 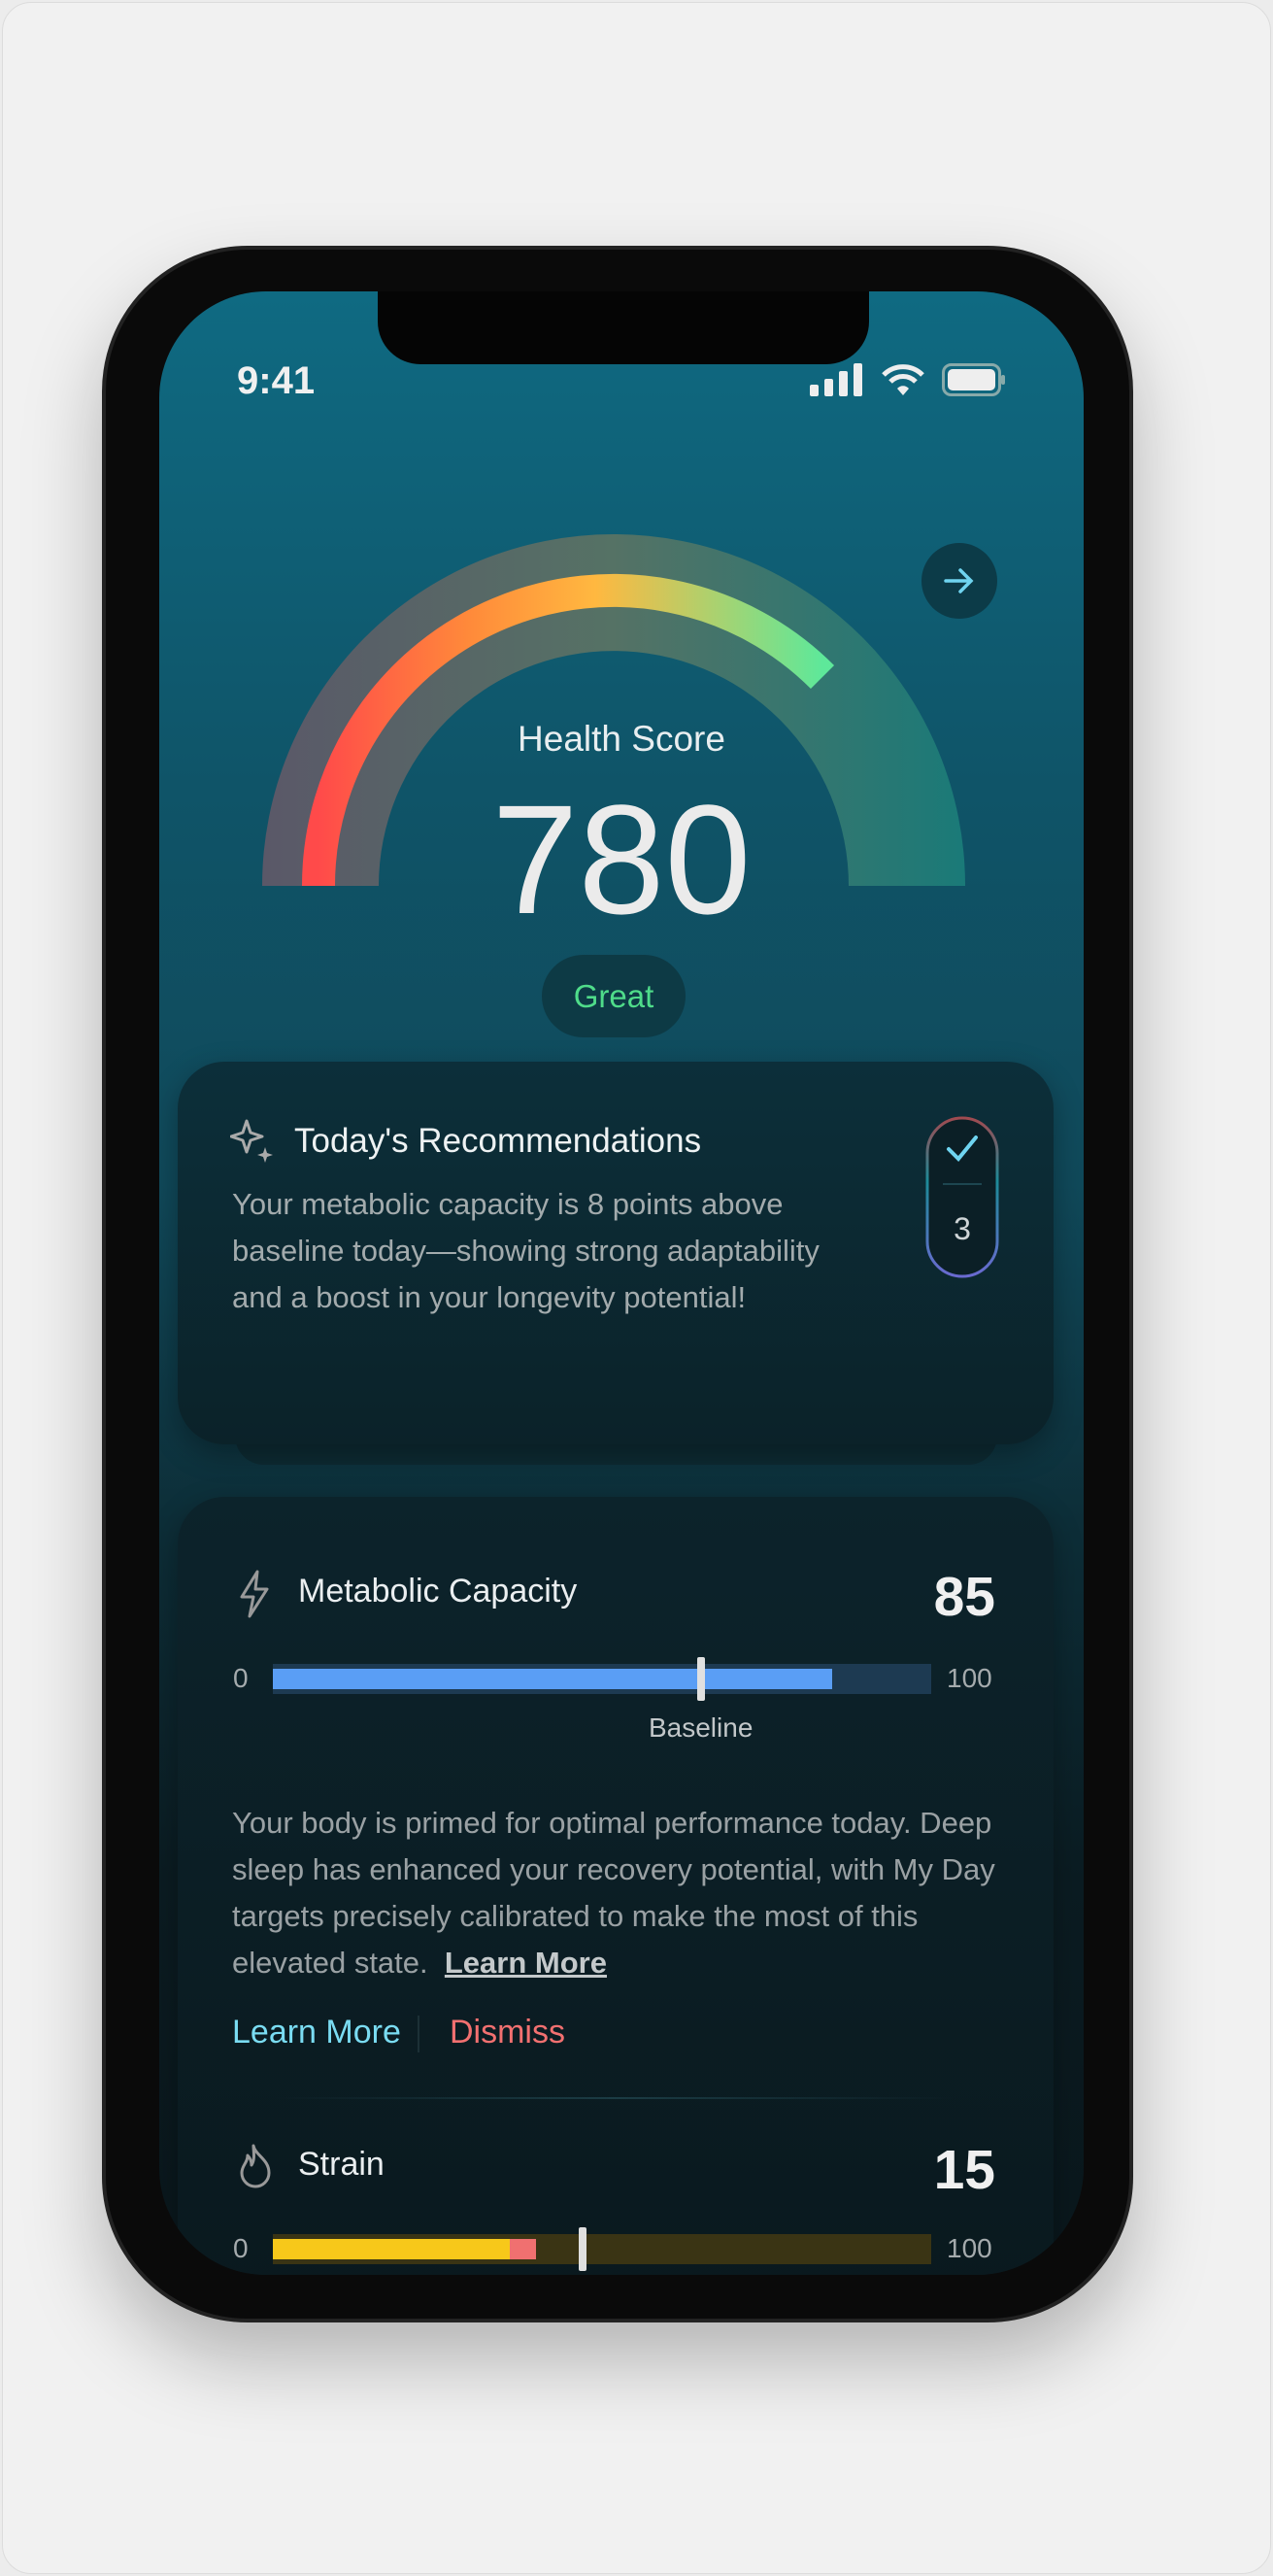 What do you see at coordinates (508, 2032) in the screenshot?
I see `dismiss-button: Dismiss` at bounding box center [508, 2032].